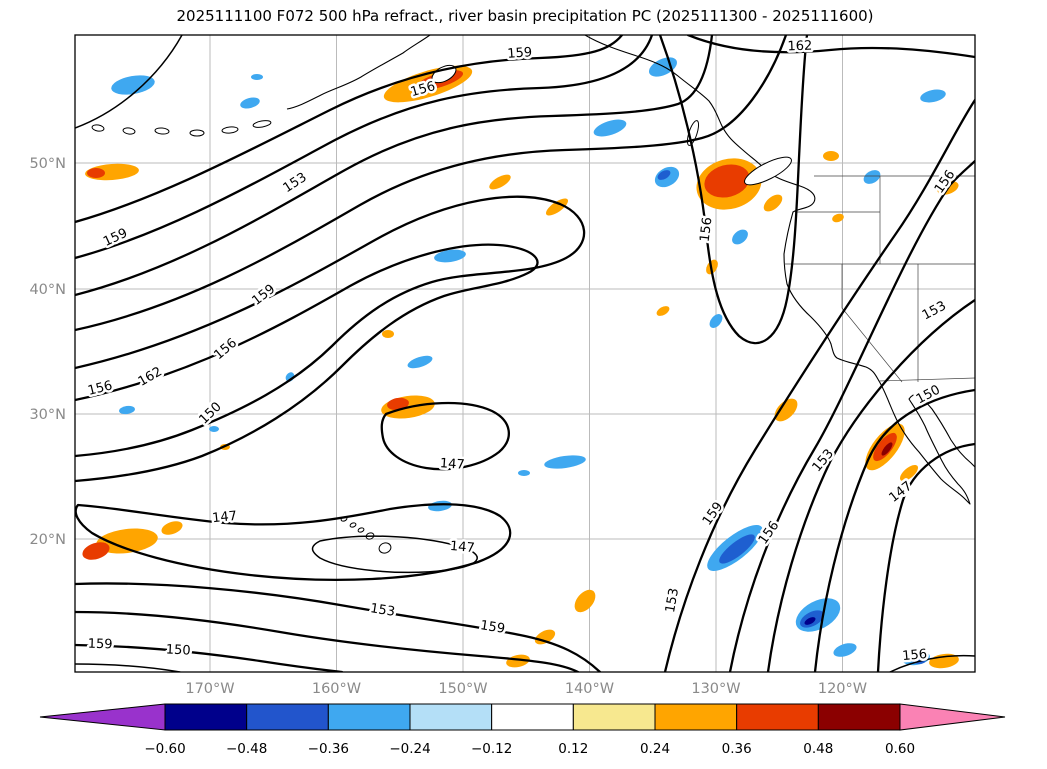 The height and width of the screenshot is (769, 1047). What do you see at coordinates (737, 749) in the screenshot?
I see `colorbar-tick-label: 0.36` at bounding box center [737, 749].